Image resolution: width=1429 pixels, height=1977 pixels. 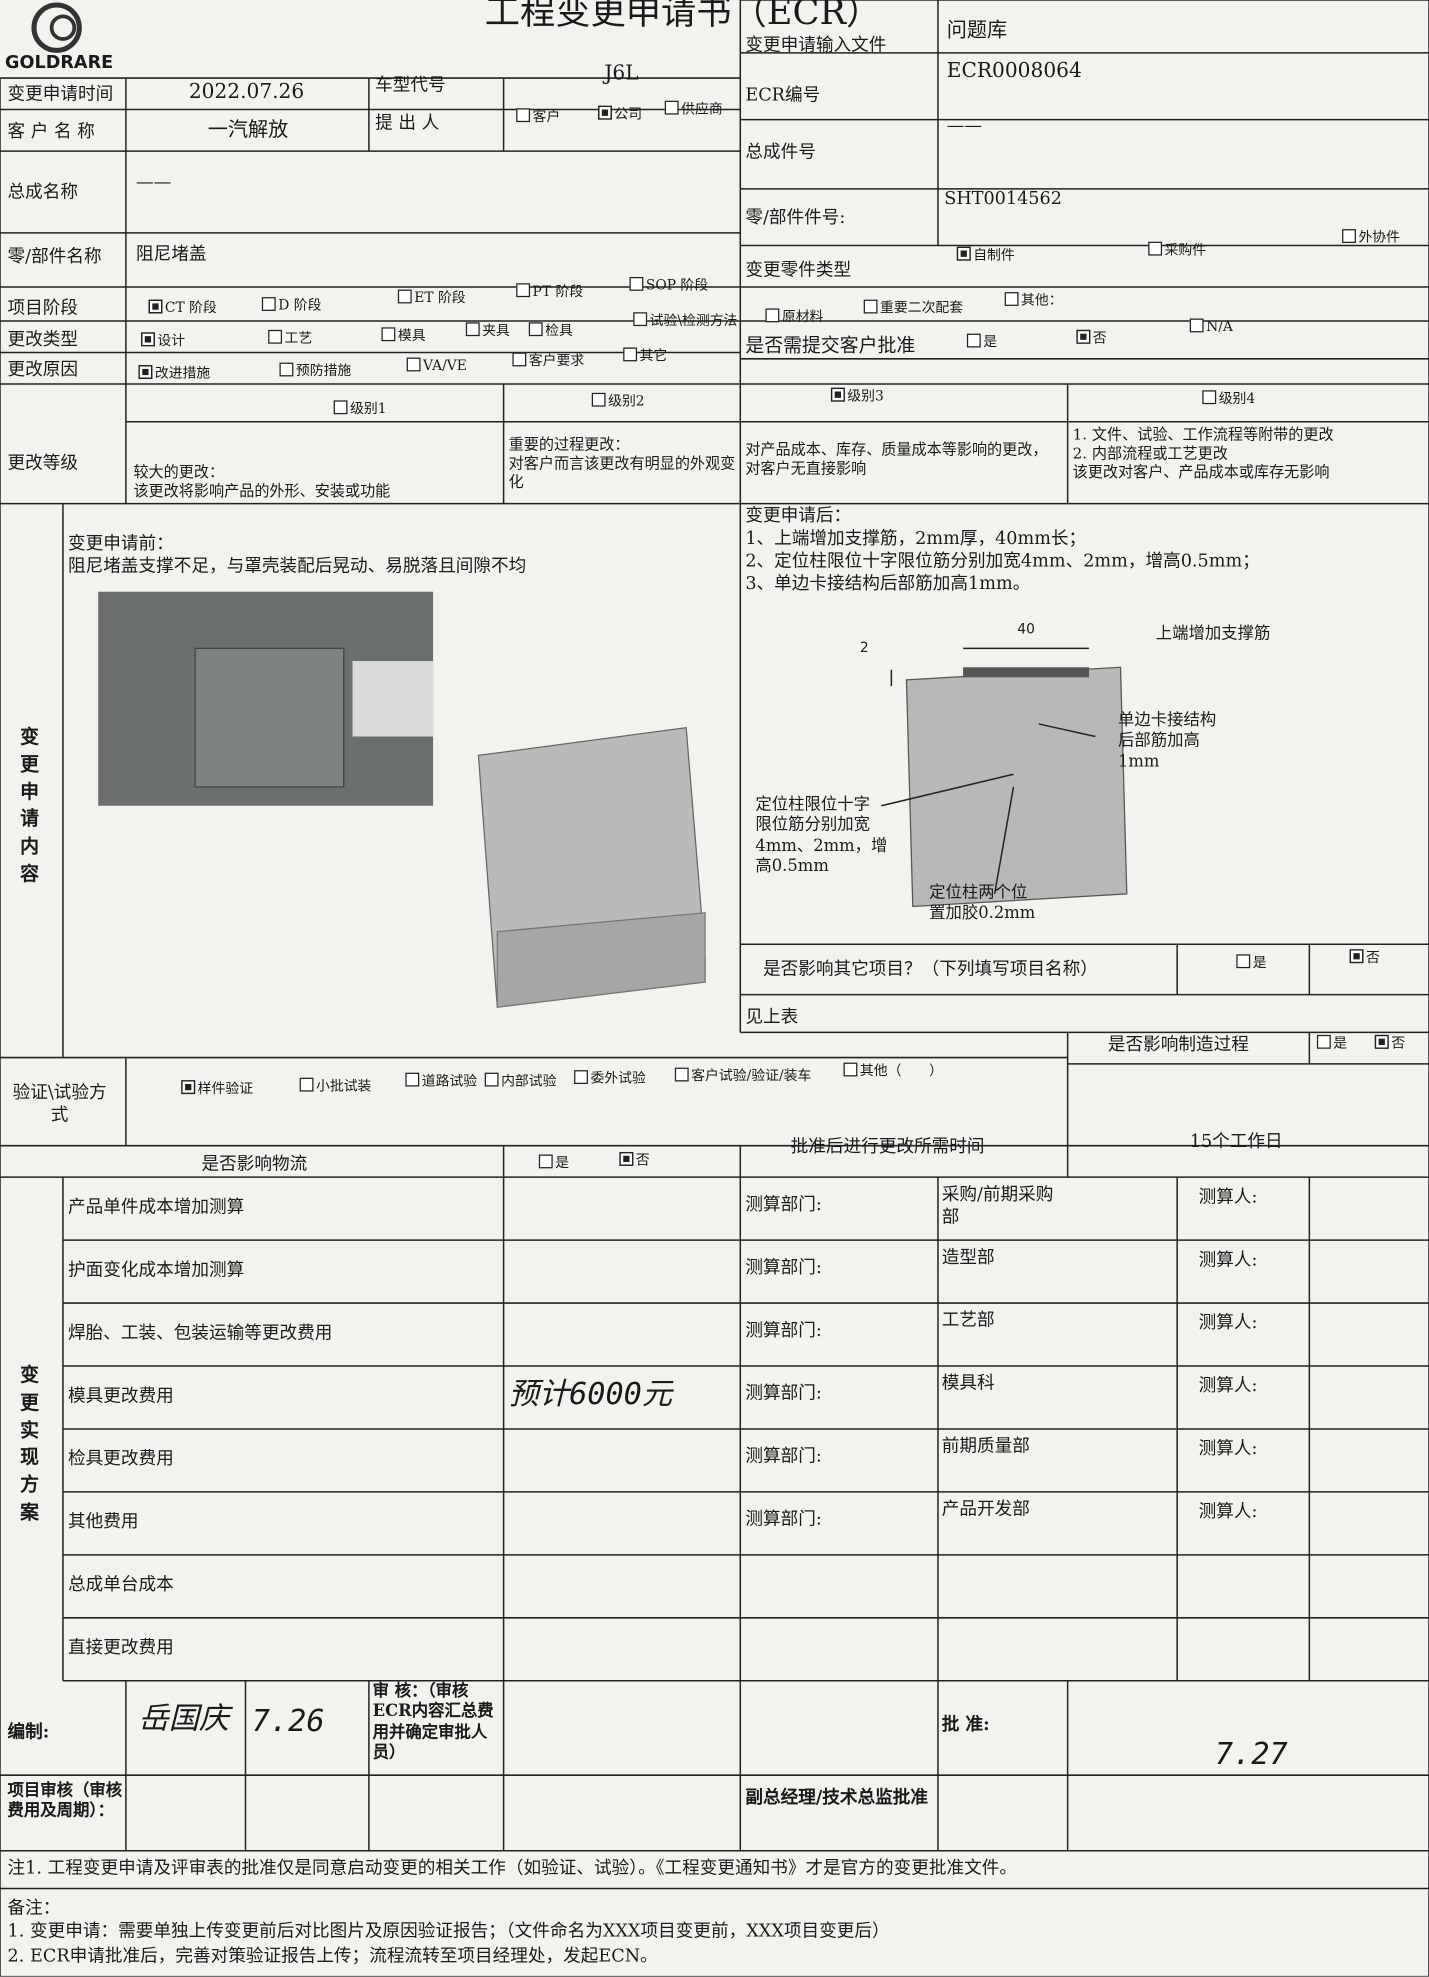 What do you see at coordinates (63, 27) in the screenshot?
I see `logo-mark` at bounding box center [63, 27].